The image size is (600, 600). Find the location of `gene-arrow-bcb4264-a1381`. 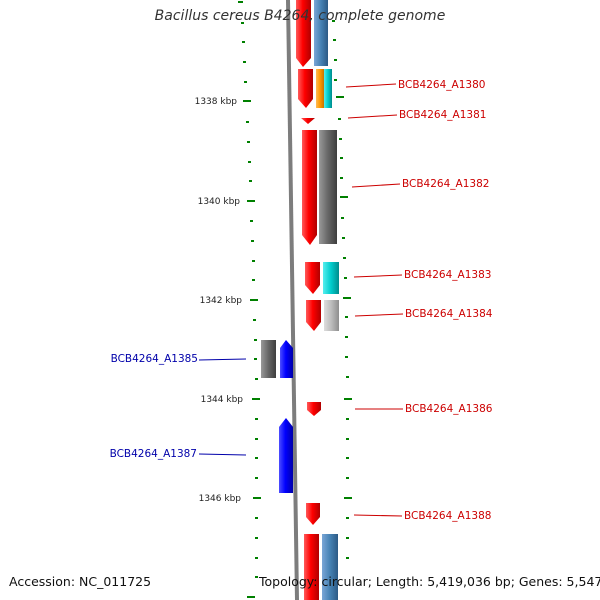

gene-arrow-bcb4264-a1381 is located at coordinates (308, 121).